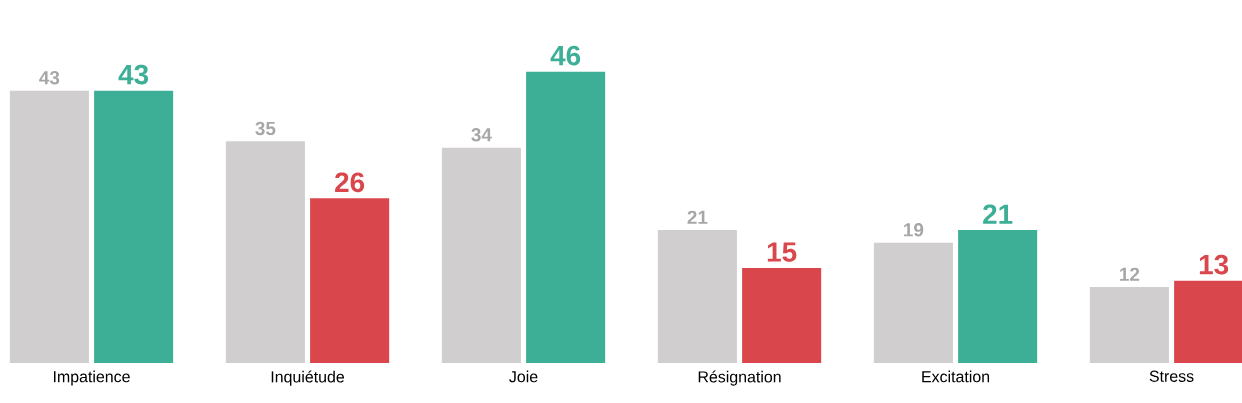 Image resolution: width=1242 pixels, height=403 pixels. Describe the element at coordinates (1171, 376) in the screenshot. I see `x-tick-label: Stress` at that location.